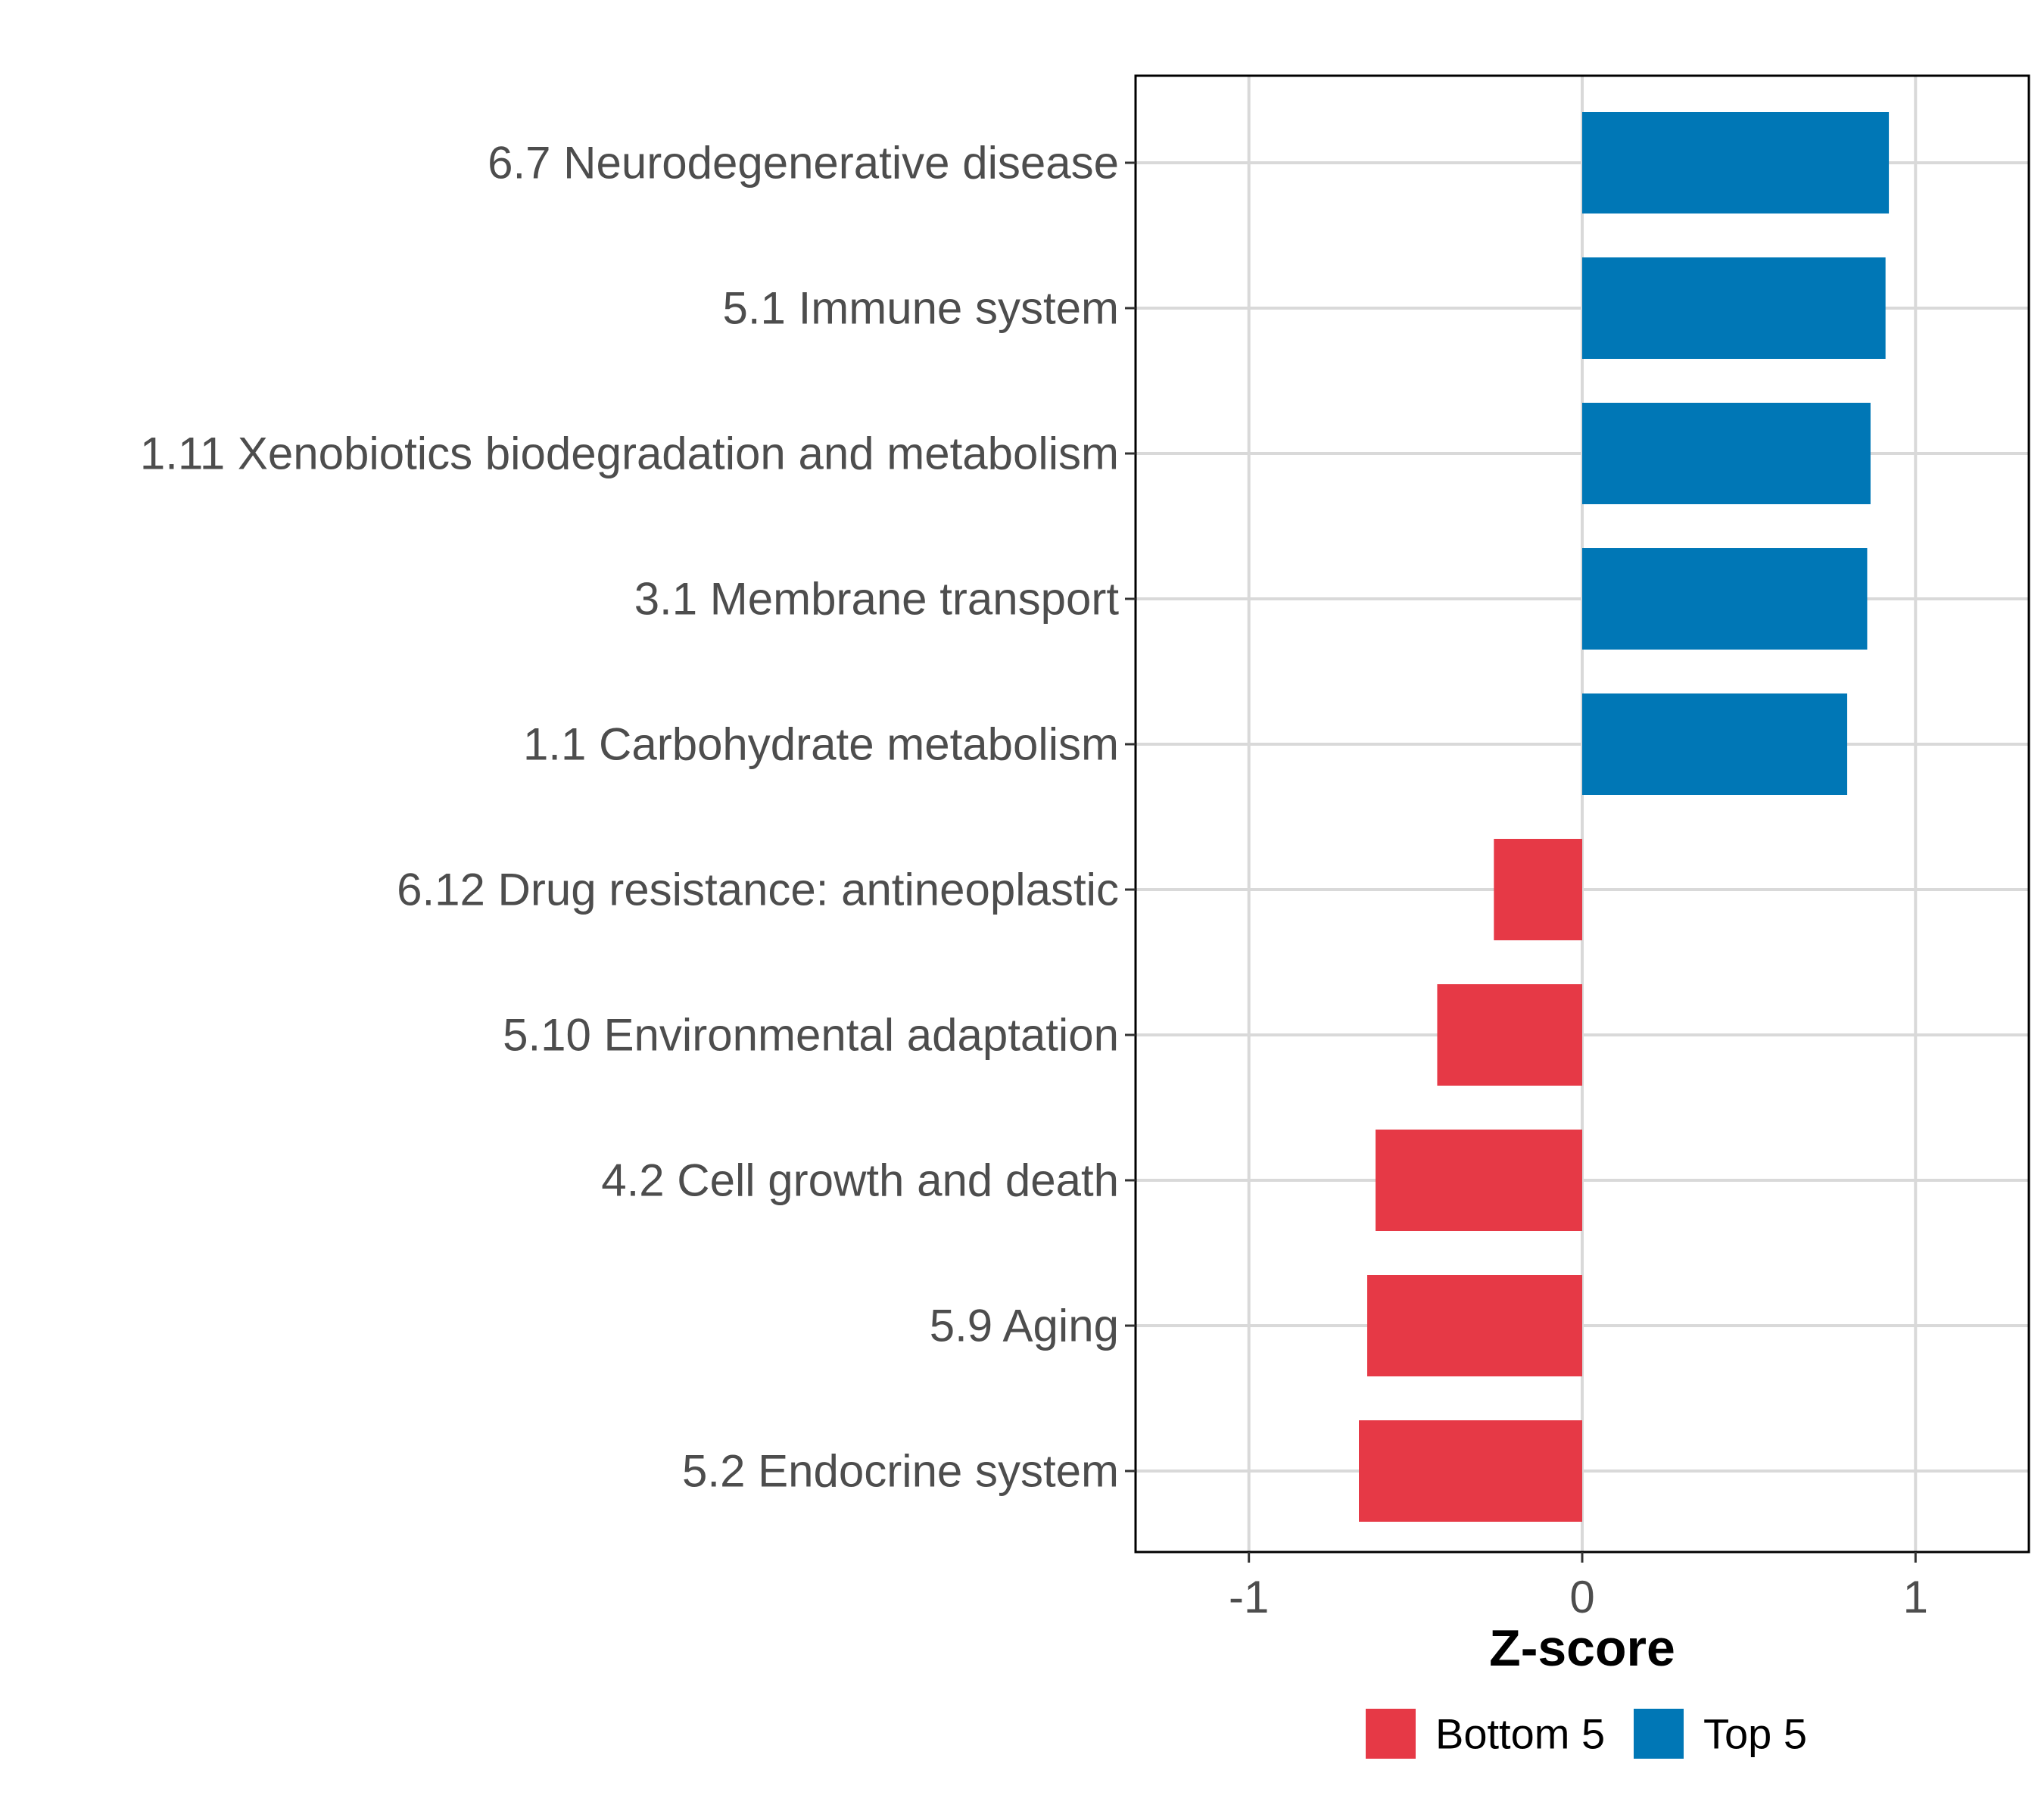 Image resolution: width=2044 pixels, height=1817 pixels. What do you see at coordinates (1755, 1734) in the screenshot?
I see `legend-label: Top 5` at bounding box center [1755, 1734].